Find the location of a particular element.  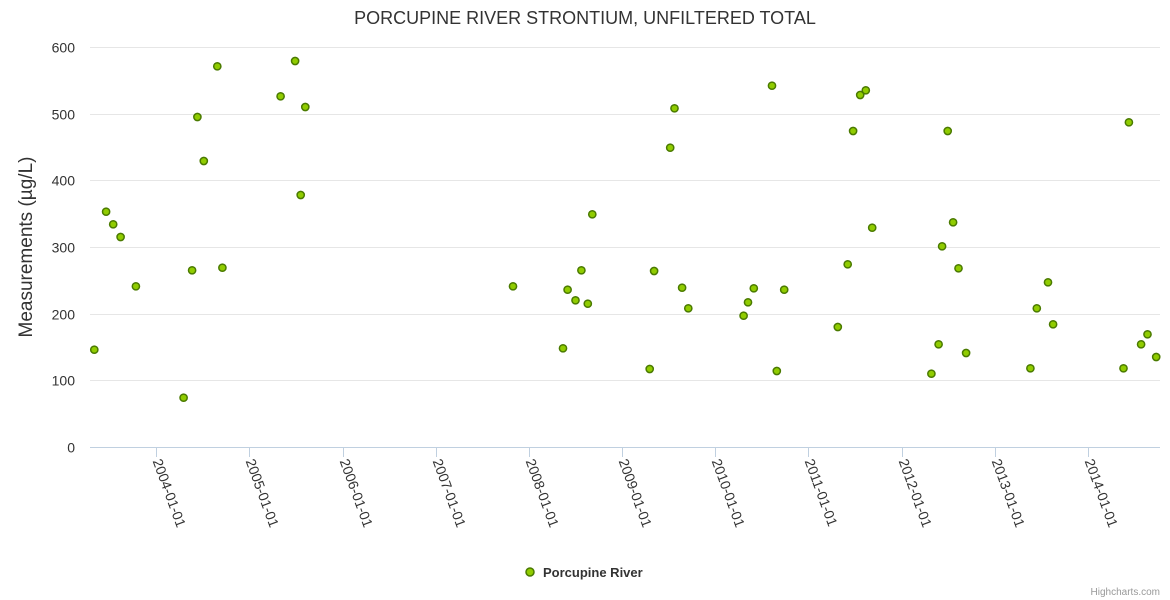

y-axis-label: Measurements (µg/L) is located at coordinates (26, 247).